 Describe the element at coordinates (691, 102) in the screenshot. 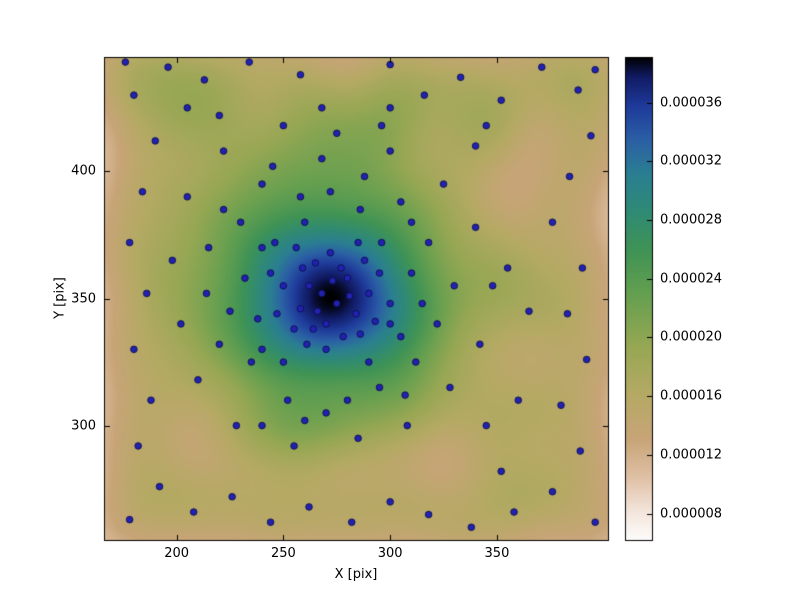

I see `colorbar-tick-label: 0.000036` at that location.